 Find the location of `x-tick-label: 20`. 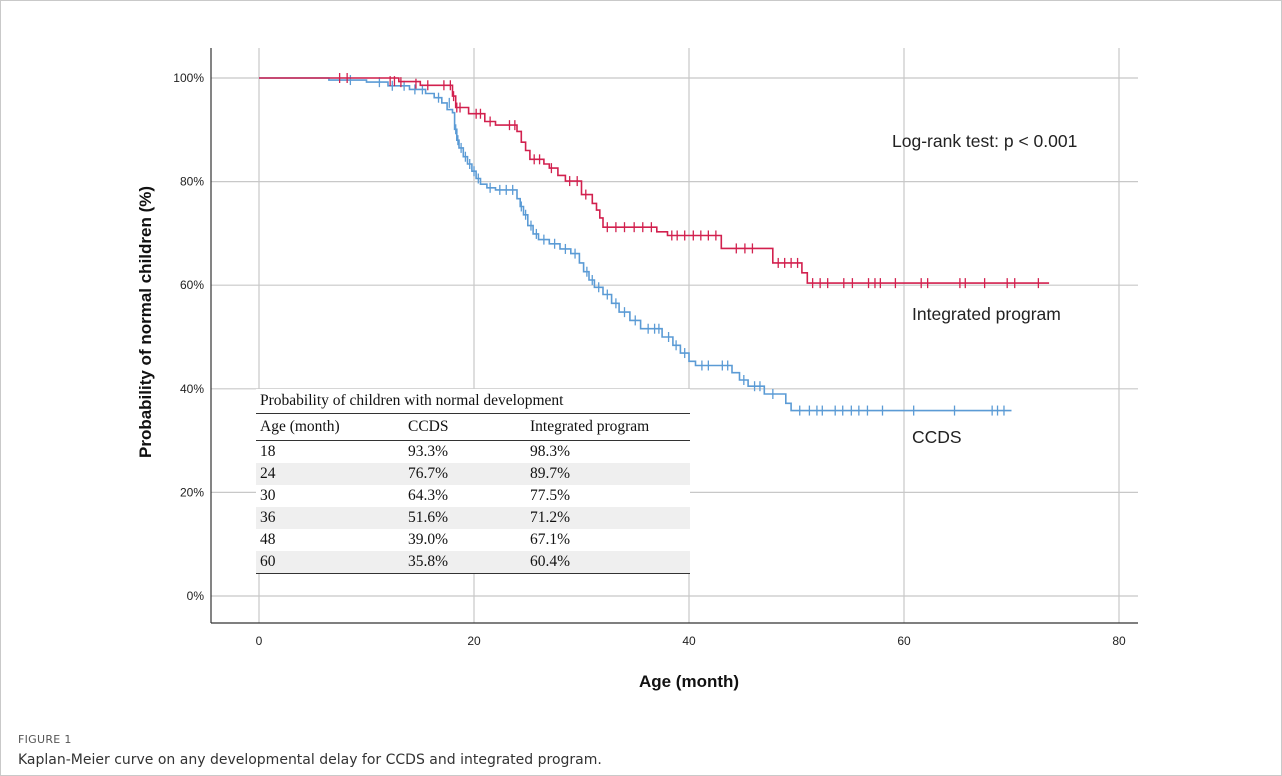

x-tick-label: 20 is located at coordinates (474, 641).